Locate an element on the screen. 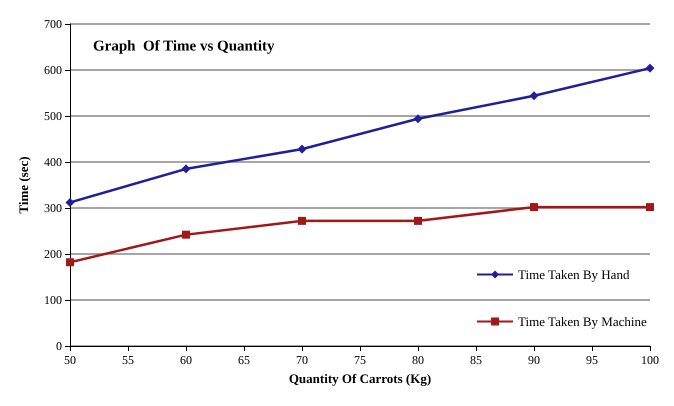  legend-label: Time Taken By Hand is located at coordinates (574, 274).